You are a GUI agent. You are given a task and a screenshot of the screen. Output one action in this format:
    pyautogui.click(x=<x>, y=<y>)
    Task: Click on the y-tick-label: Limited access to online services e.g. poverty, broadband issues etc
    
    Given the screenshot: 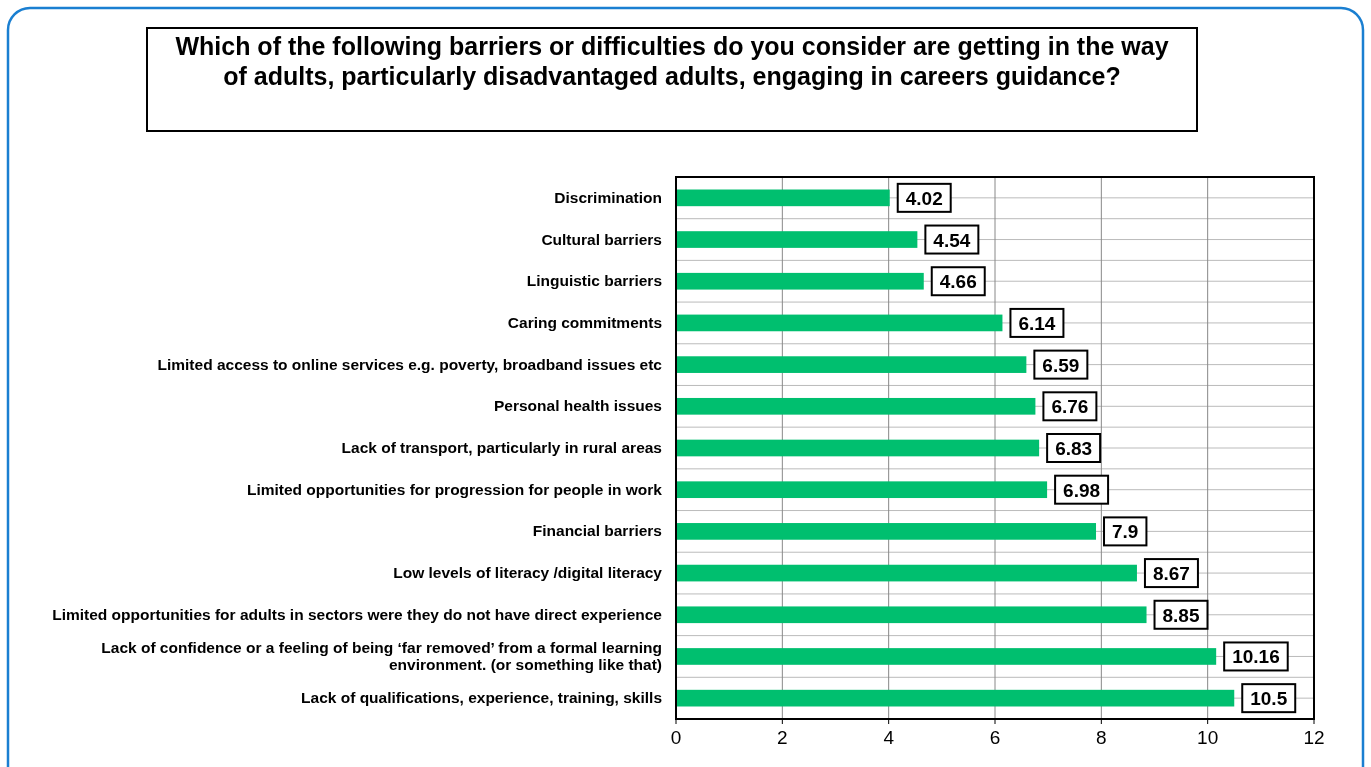 What is the action you would take?
    pyautogui.click(x=410, y=364)
    